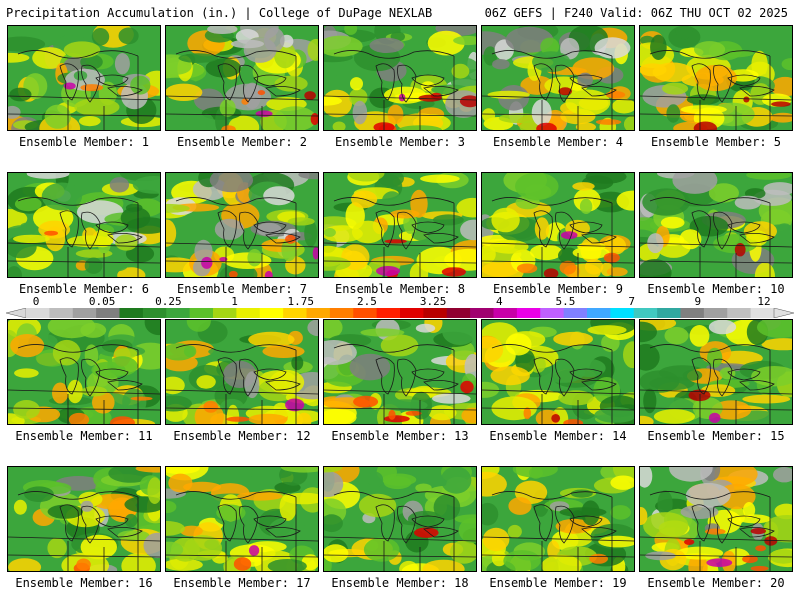 The height and width of the screenshot is (600, 800). Describe the element at coordinates (558, 289) in the screenshot. I see `ensemble-member-label: Ensemble Member: 9` at that location.